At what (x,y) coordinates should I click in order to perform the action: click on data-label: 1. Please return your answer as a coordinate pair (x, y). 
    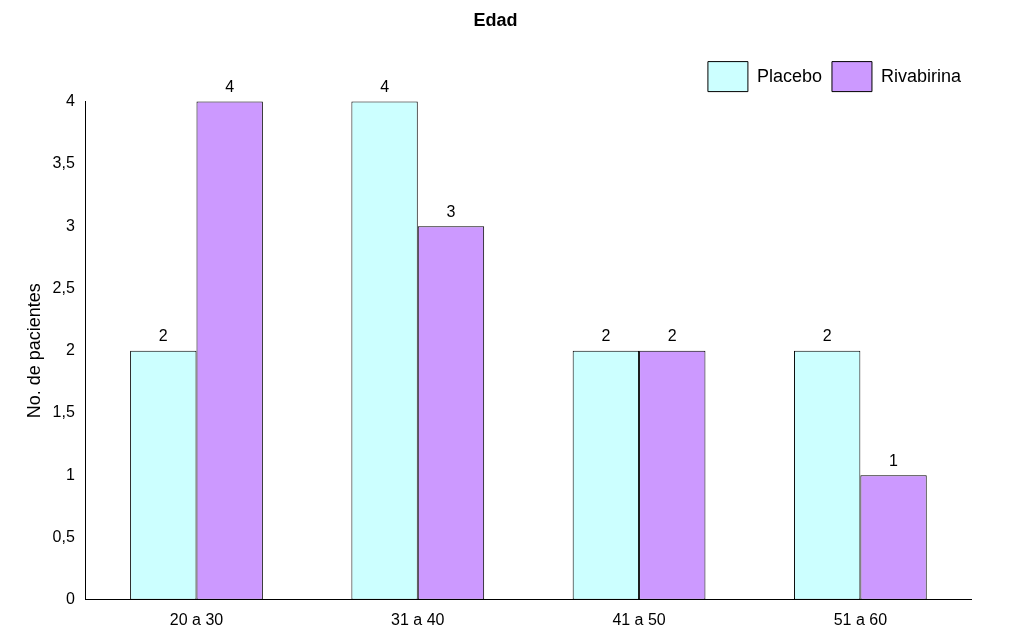
    Looking at the image, I should click on (894, 460).